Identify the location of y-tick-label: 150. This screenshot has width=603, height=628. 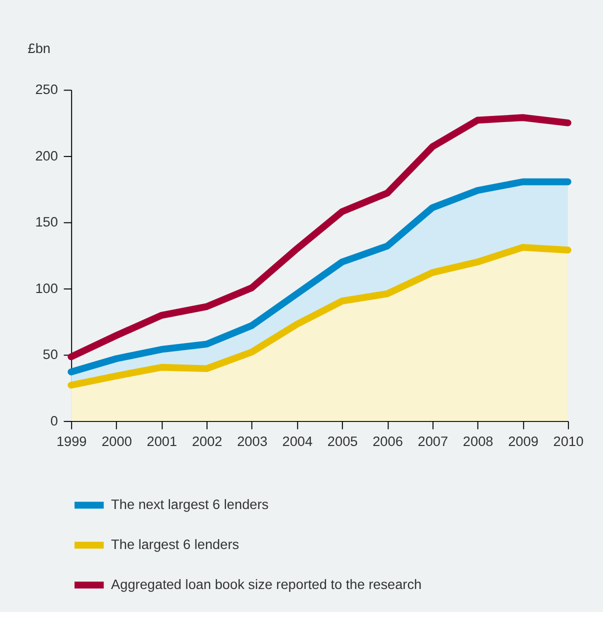
(46, 222).